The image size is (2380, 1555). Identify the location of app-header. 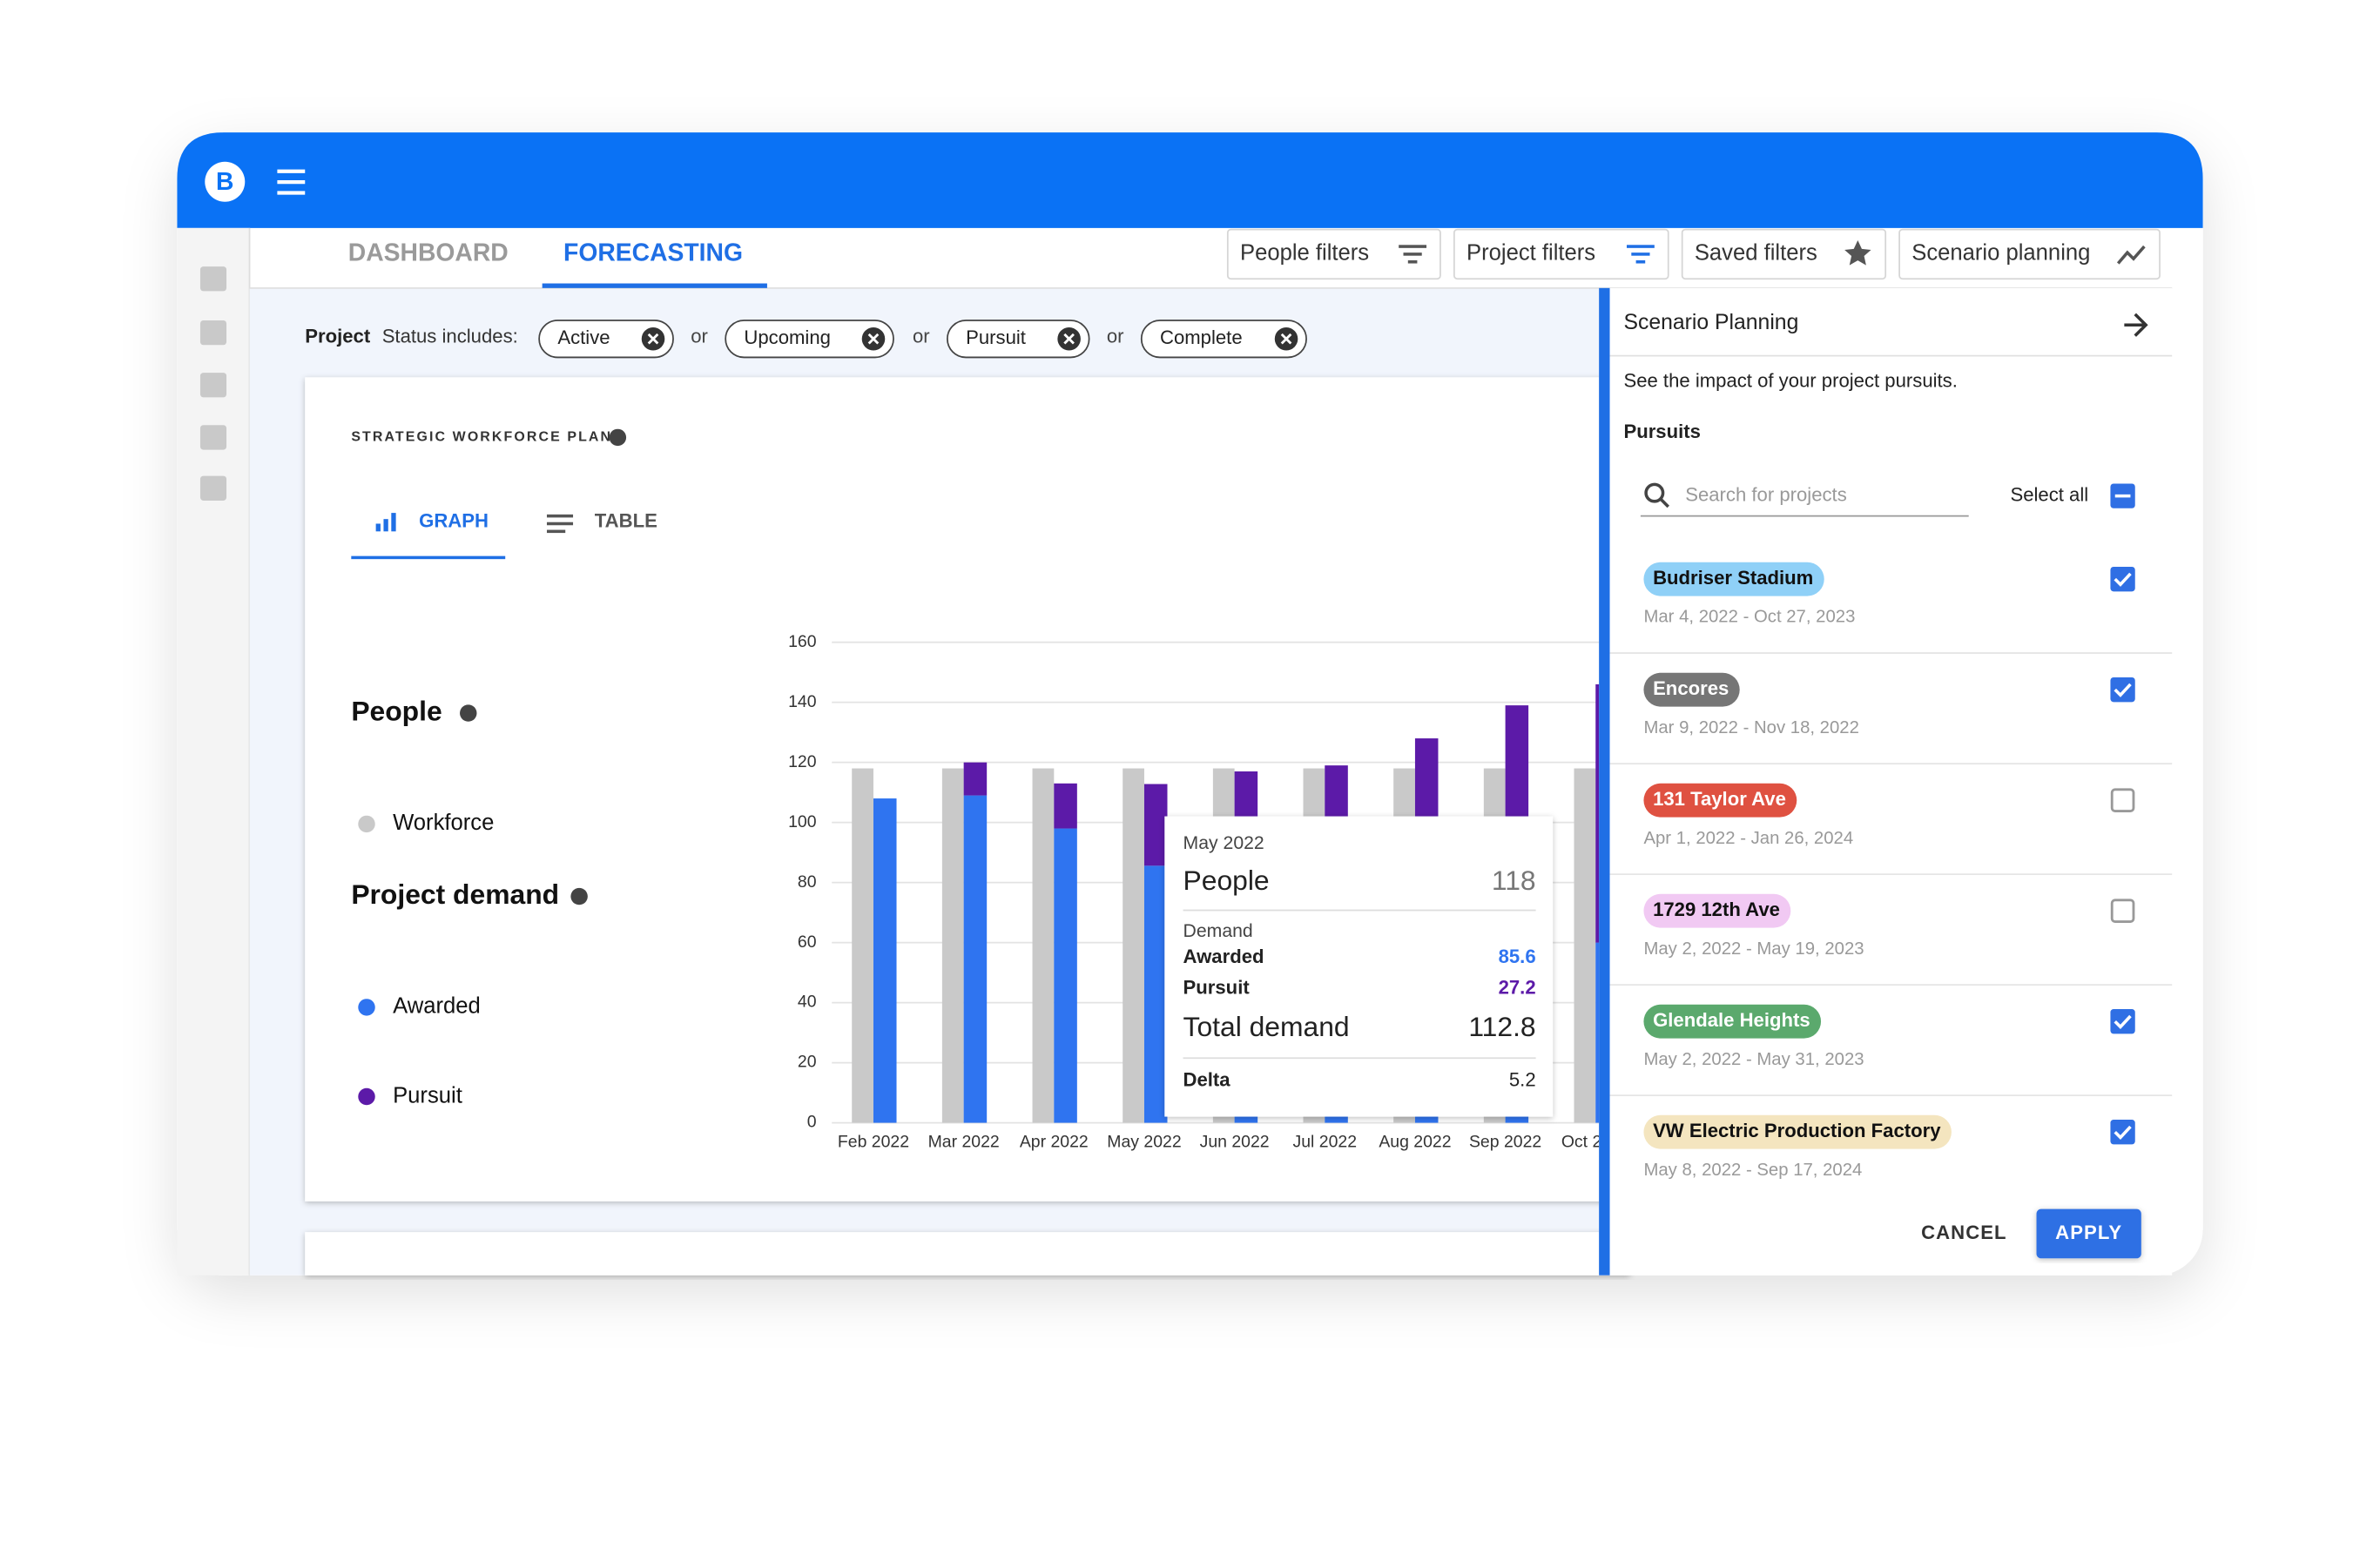
(1190, 180).